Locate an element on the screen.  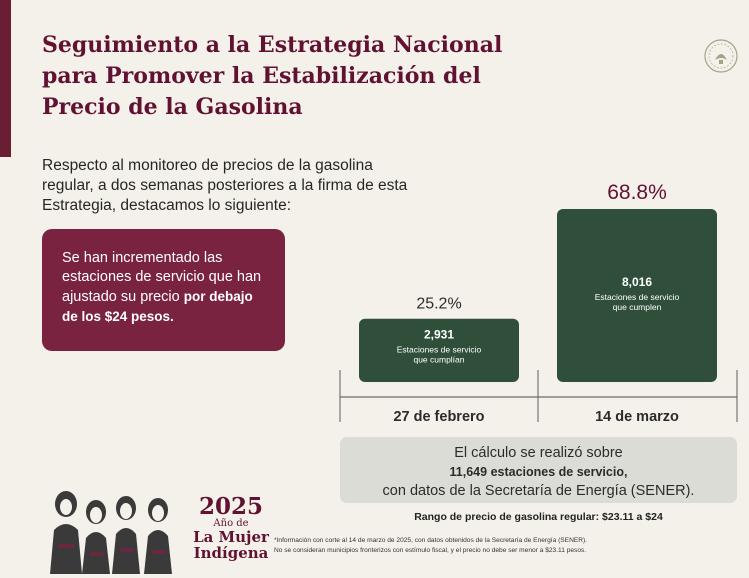
note-line-2: 11,649 estaciones de servicio, is located at coordinates (538, 472).